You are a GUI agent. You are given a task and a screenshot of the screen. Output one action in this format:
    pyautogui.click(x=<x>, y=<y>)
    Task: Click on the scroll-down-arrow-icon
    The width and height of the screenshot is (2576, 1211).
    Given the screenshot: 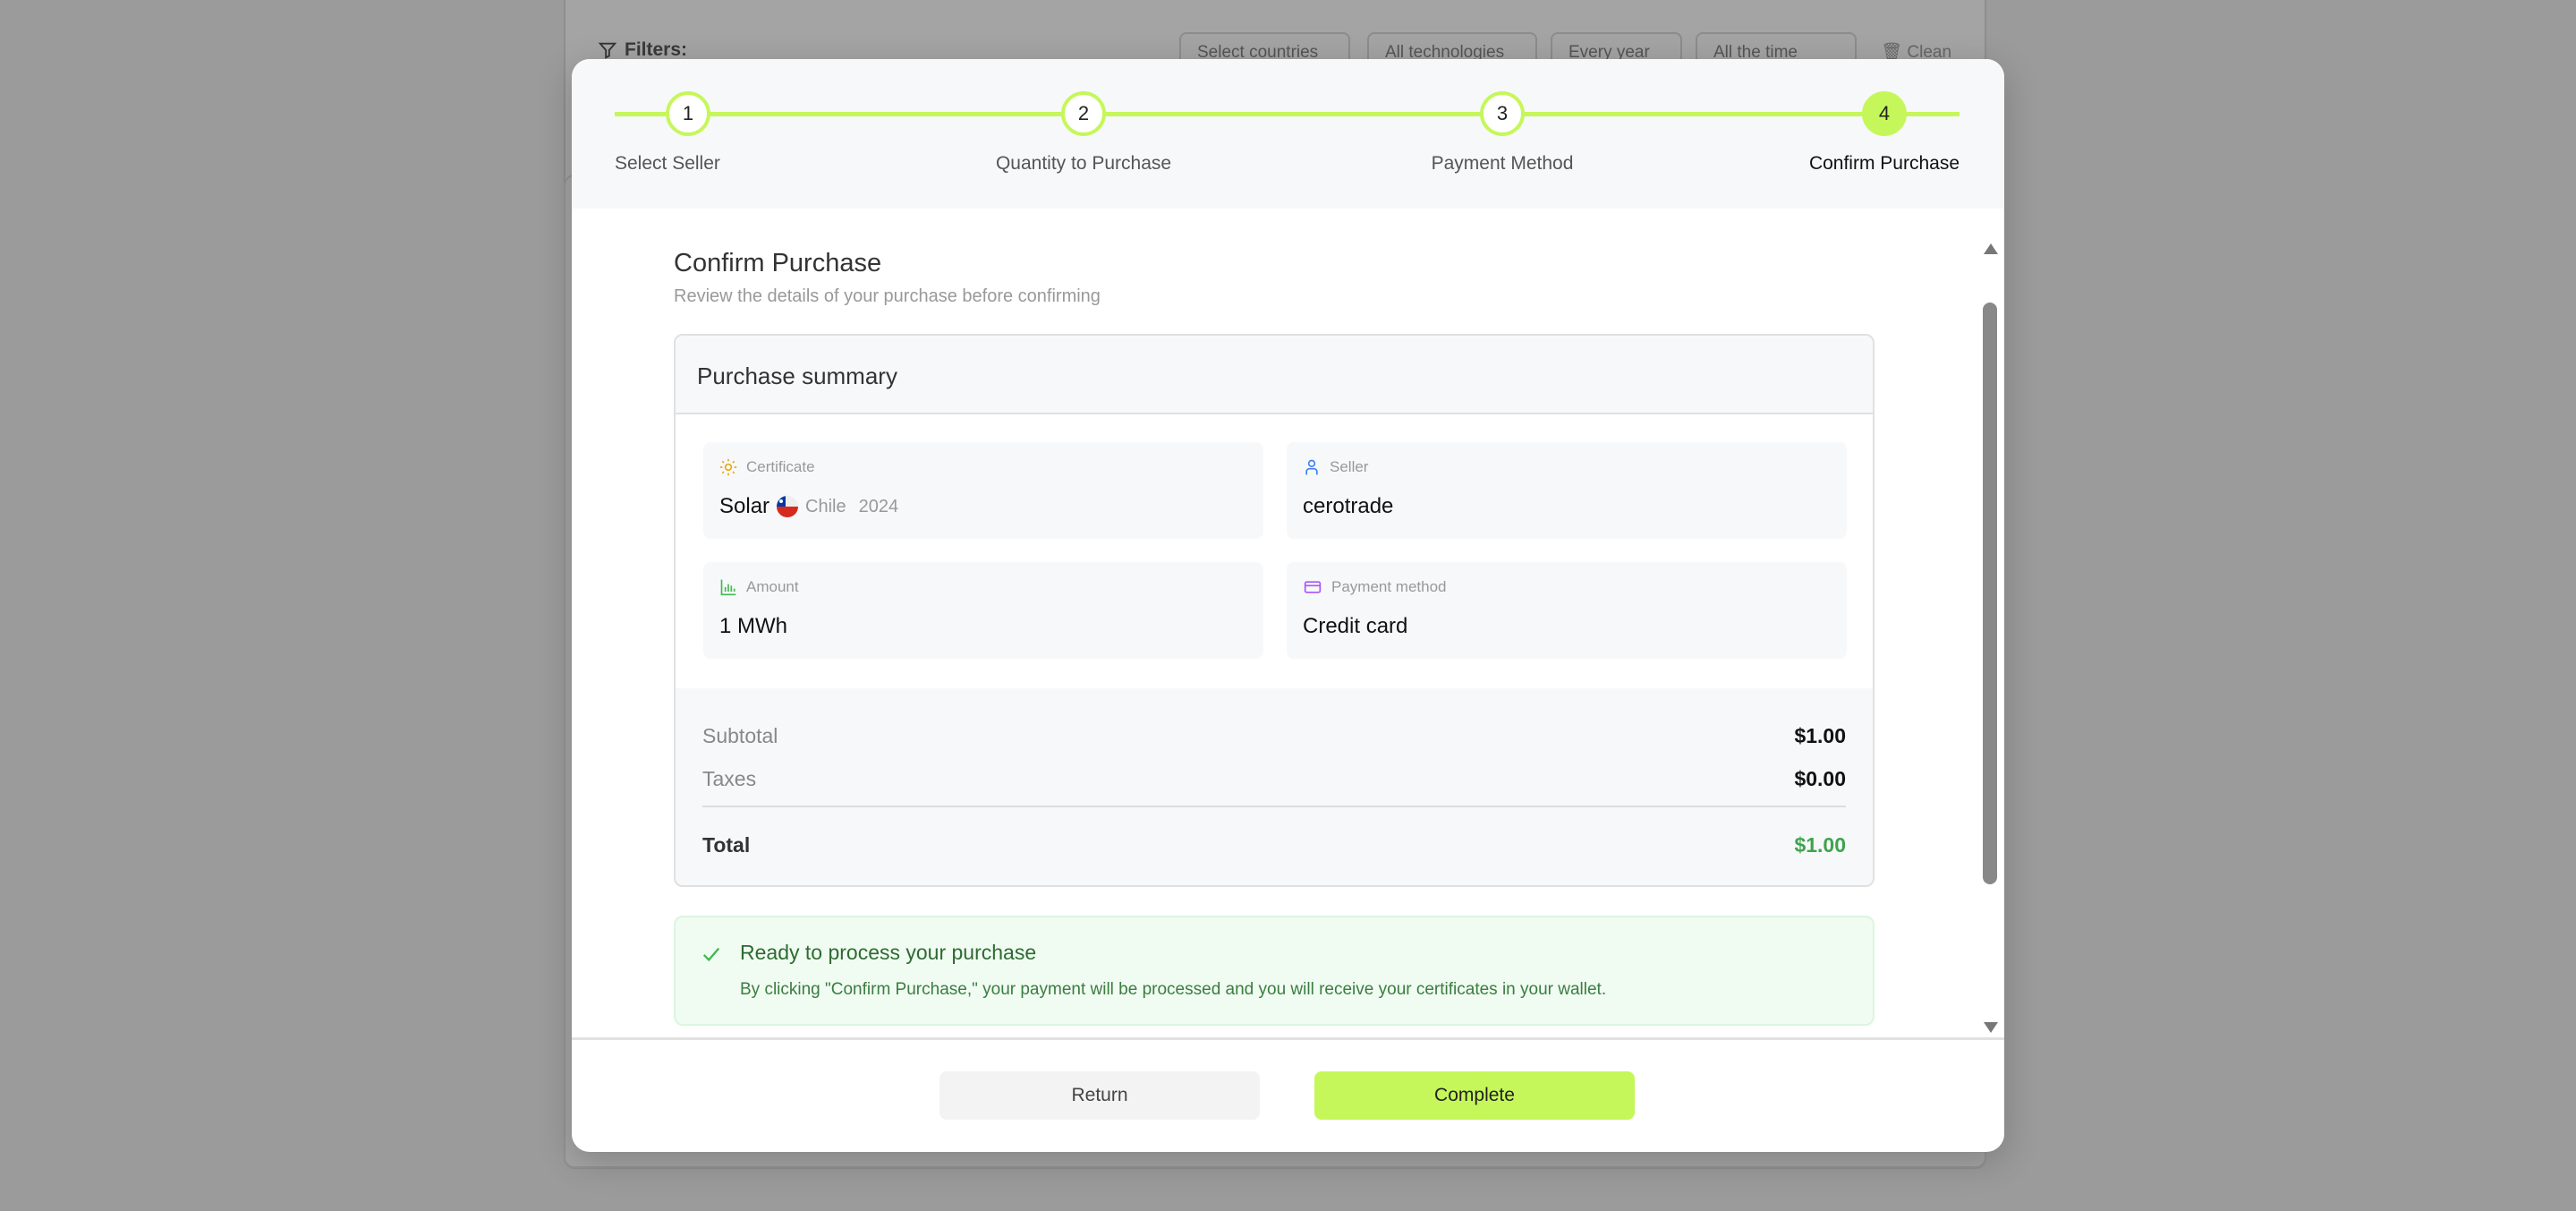 What is the action you would take?
    pyautogui.click(x=1991, y=1027)
    